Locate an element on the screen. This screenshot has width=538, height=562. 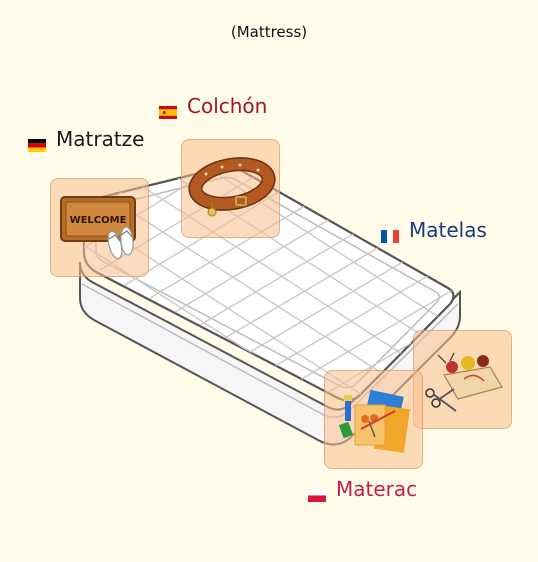
spain-flag-icon is located at coordinates (168, 109).